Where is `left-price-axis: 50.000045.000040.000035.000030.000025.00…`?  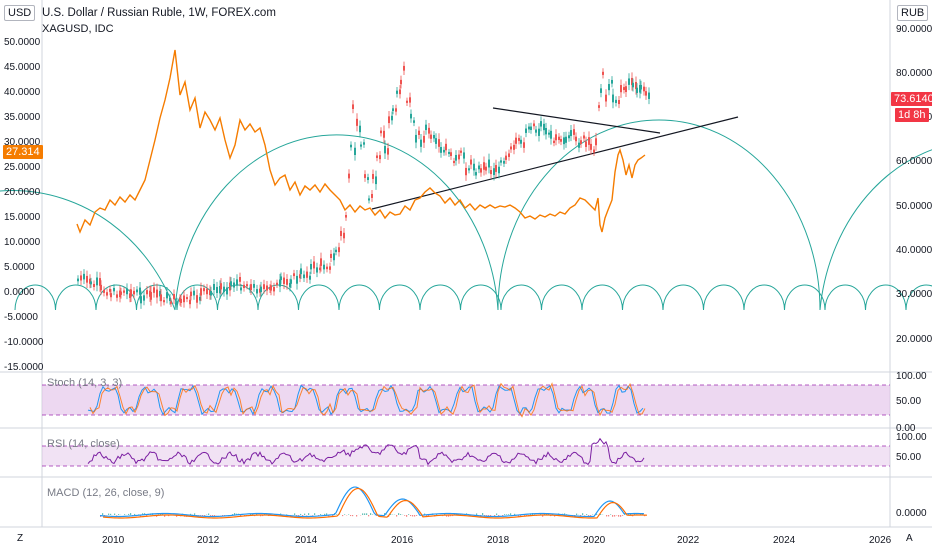 left-price-axis: 50.000045.000040.000035.000030.000025.00… is located at coordinates (24, 205).